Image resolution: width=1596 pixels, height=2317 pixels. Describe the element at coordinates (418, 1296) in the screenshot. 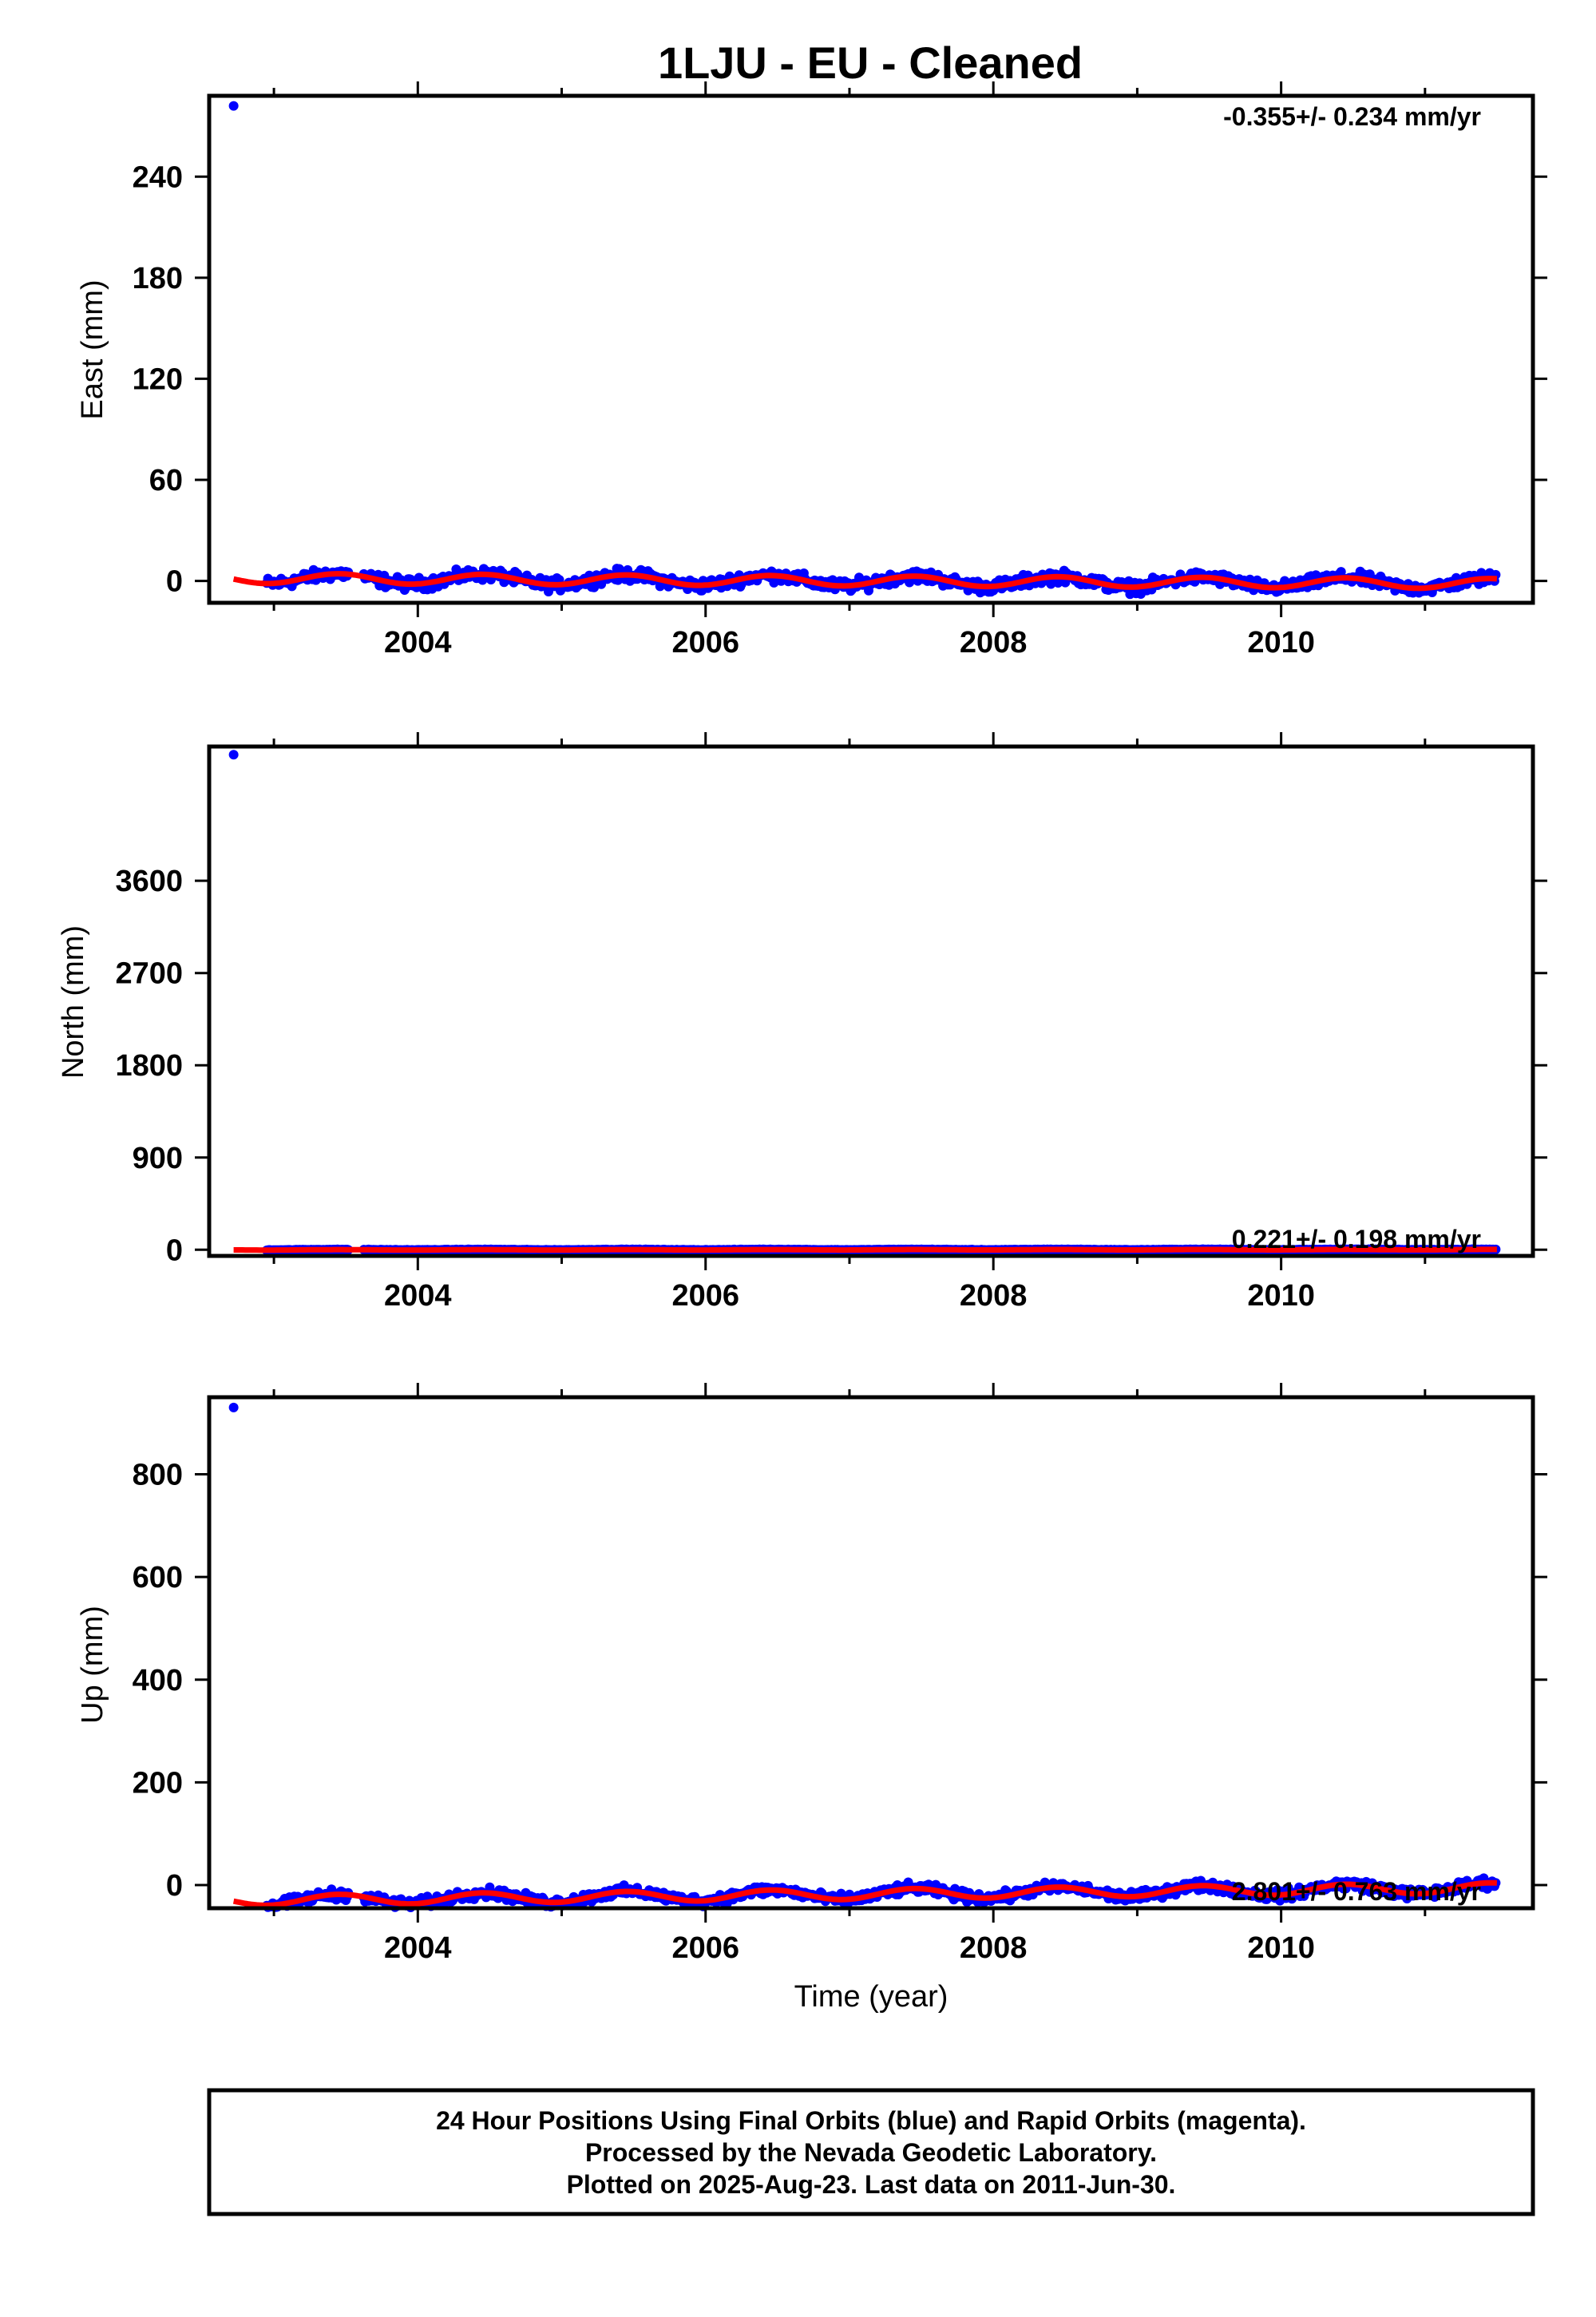

I see `north-x-tick-label: 2004` at that location.